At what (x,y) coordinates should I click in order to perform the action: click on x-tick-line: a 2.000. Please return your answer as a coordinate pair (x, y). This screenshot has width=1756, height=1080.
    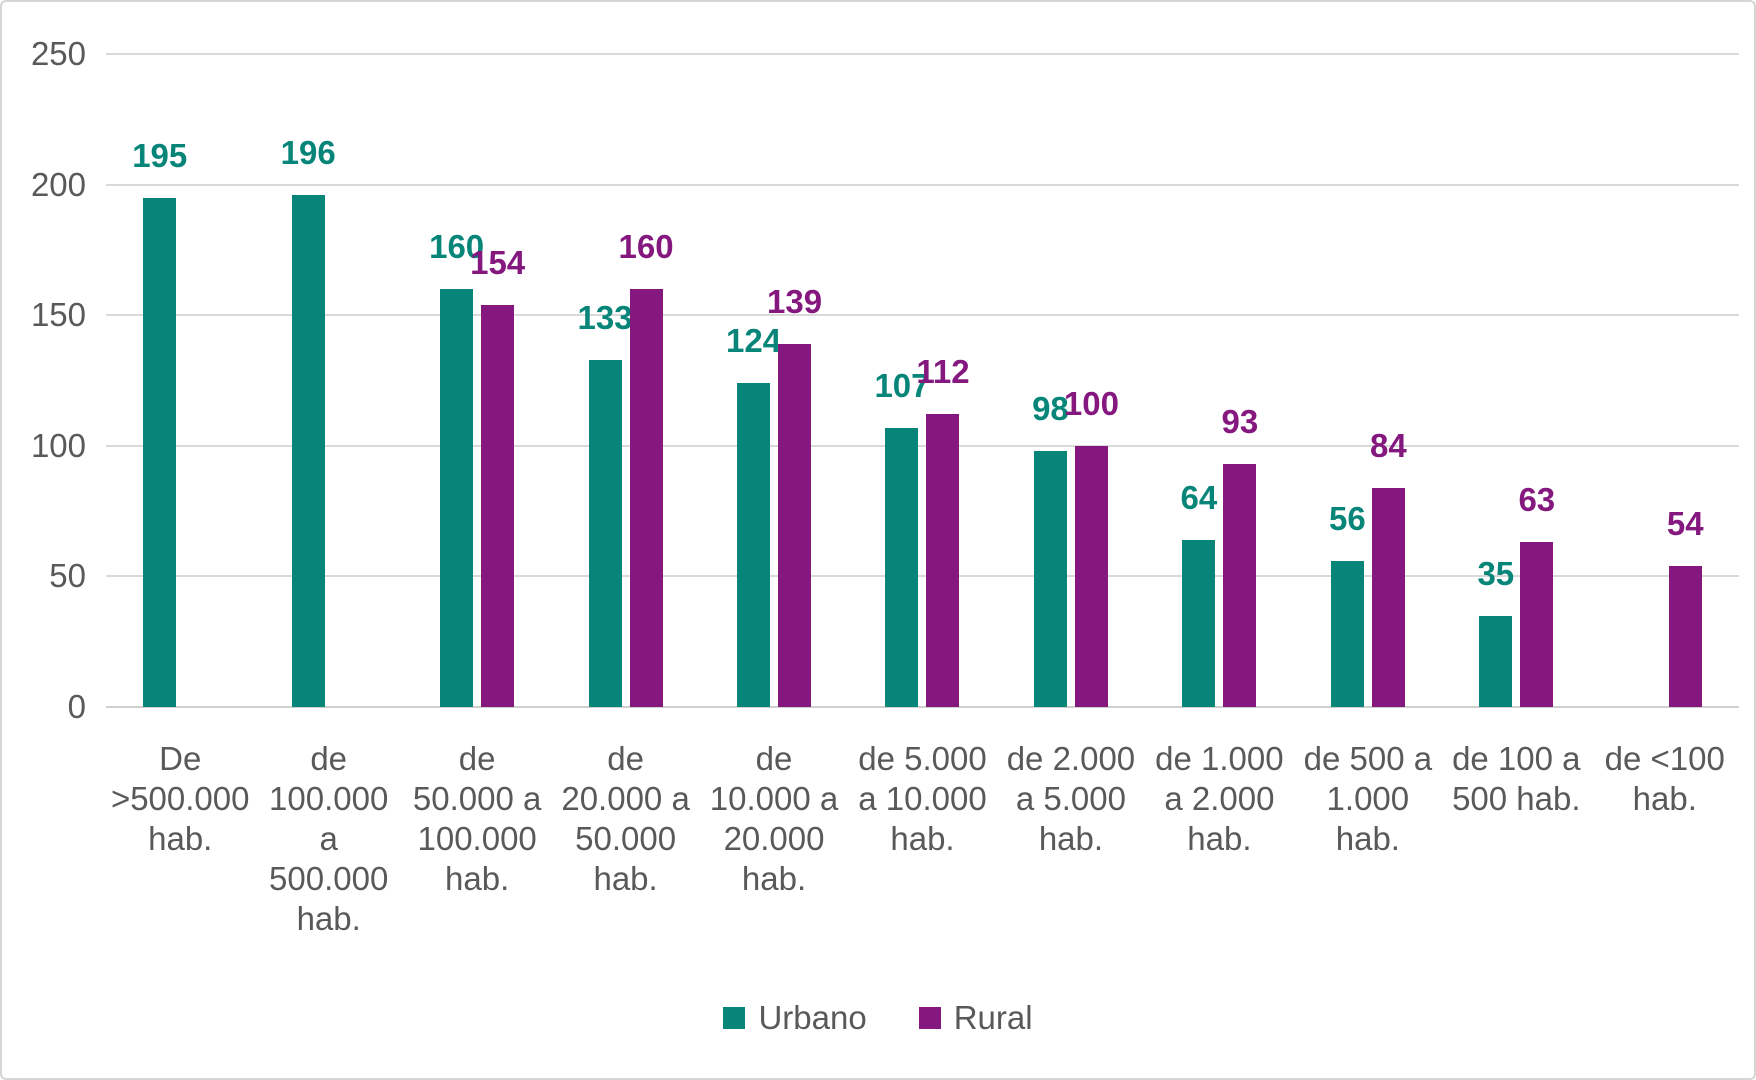
    Looking at the image, I should click on (1219, 798).